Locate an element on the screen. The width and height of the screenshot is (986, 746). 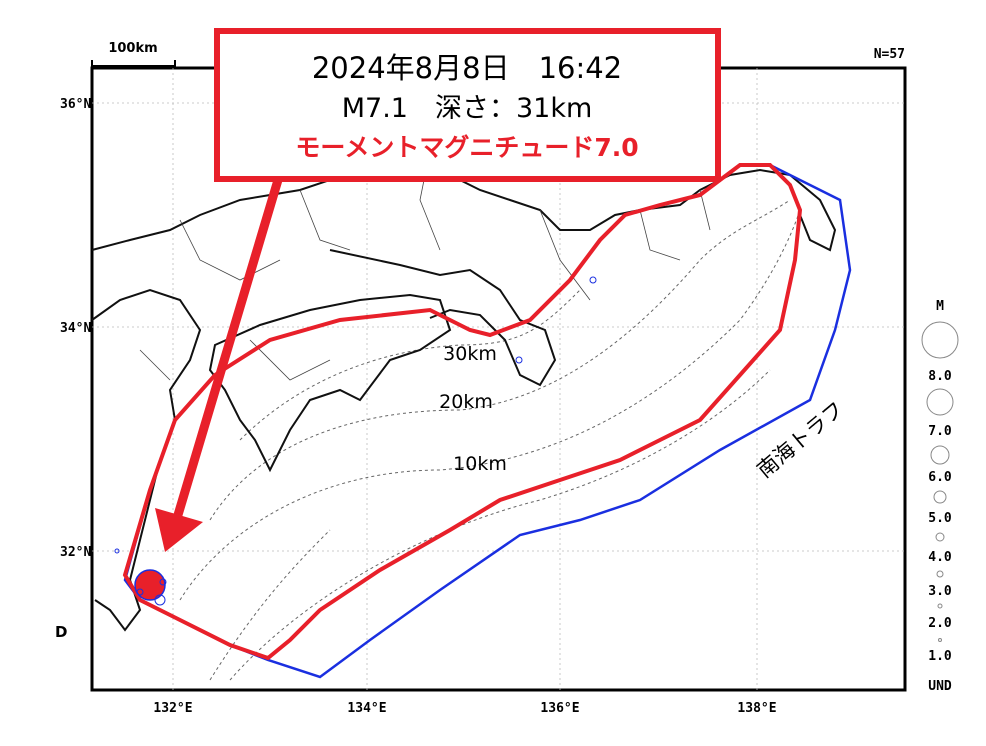
lat-label: 34°N is located at coordinates (75, 328).